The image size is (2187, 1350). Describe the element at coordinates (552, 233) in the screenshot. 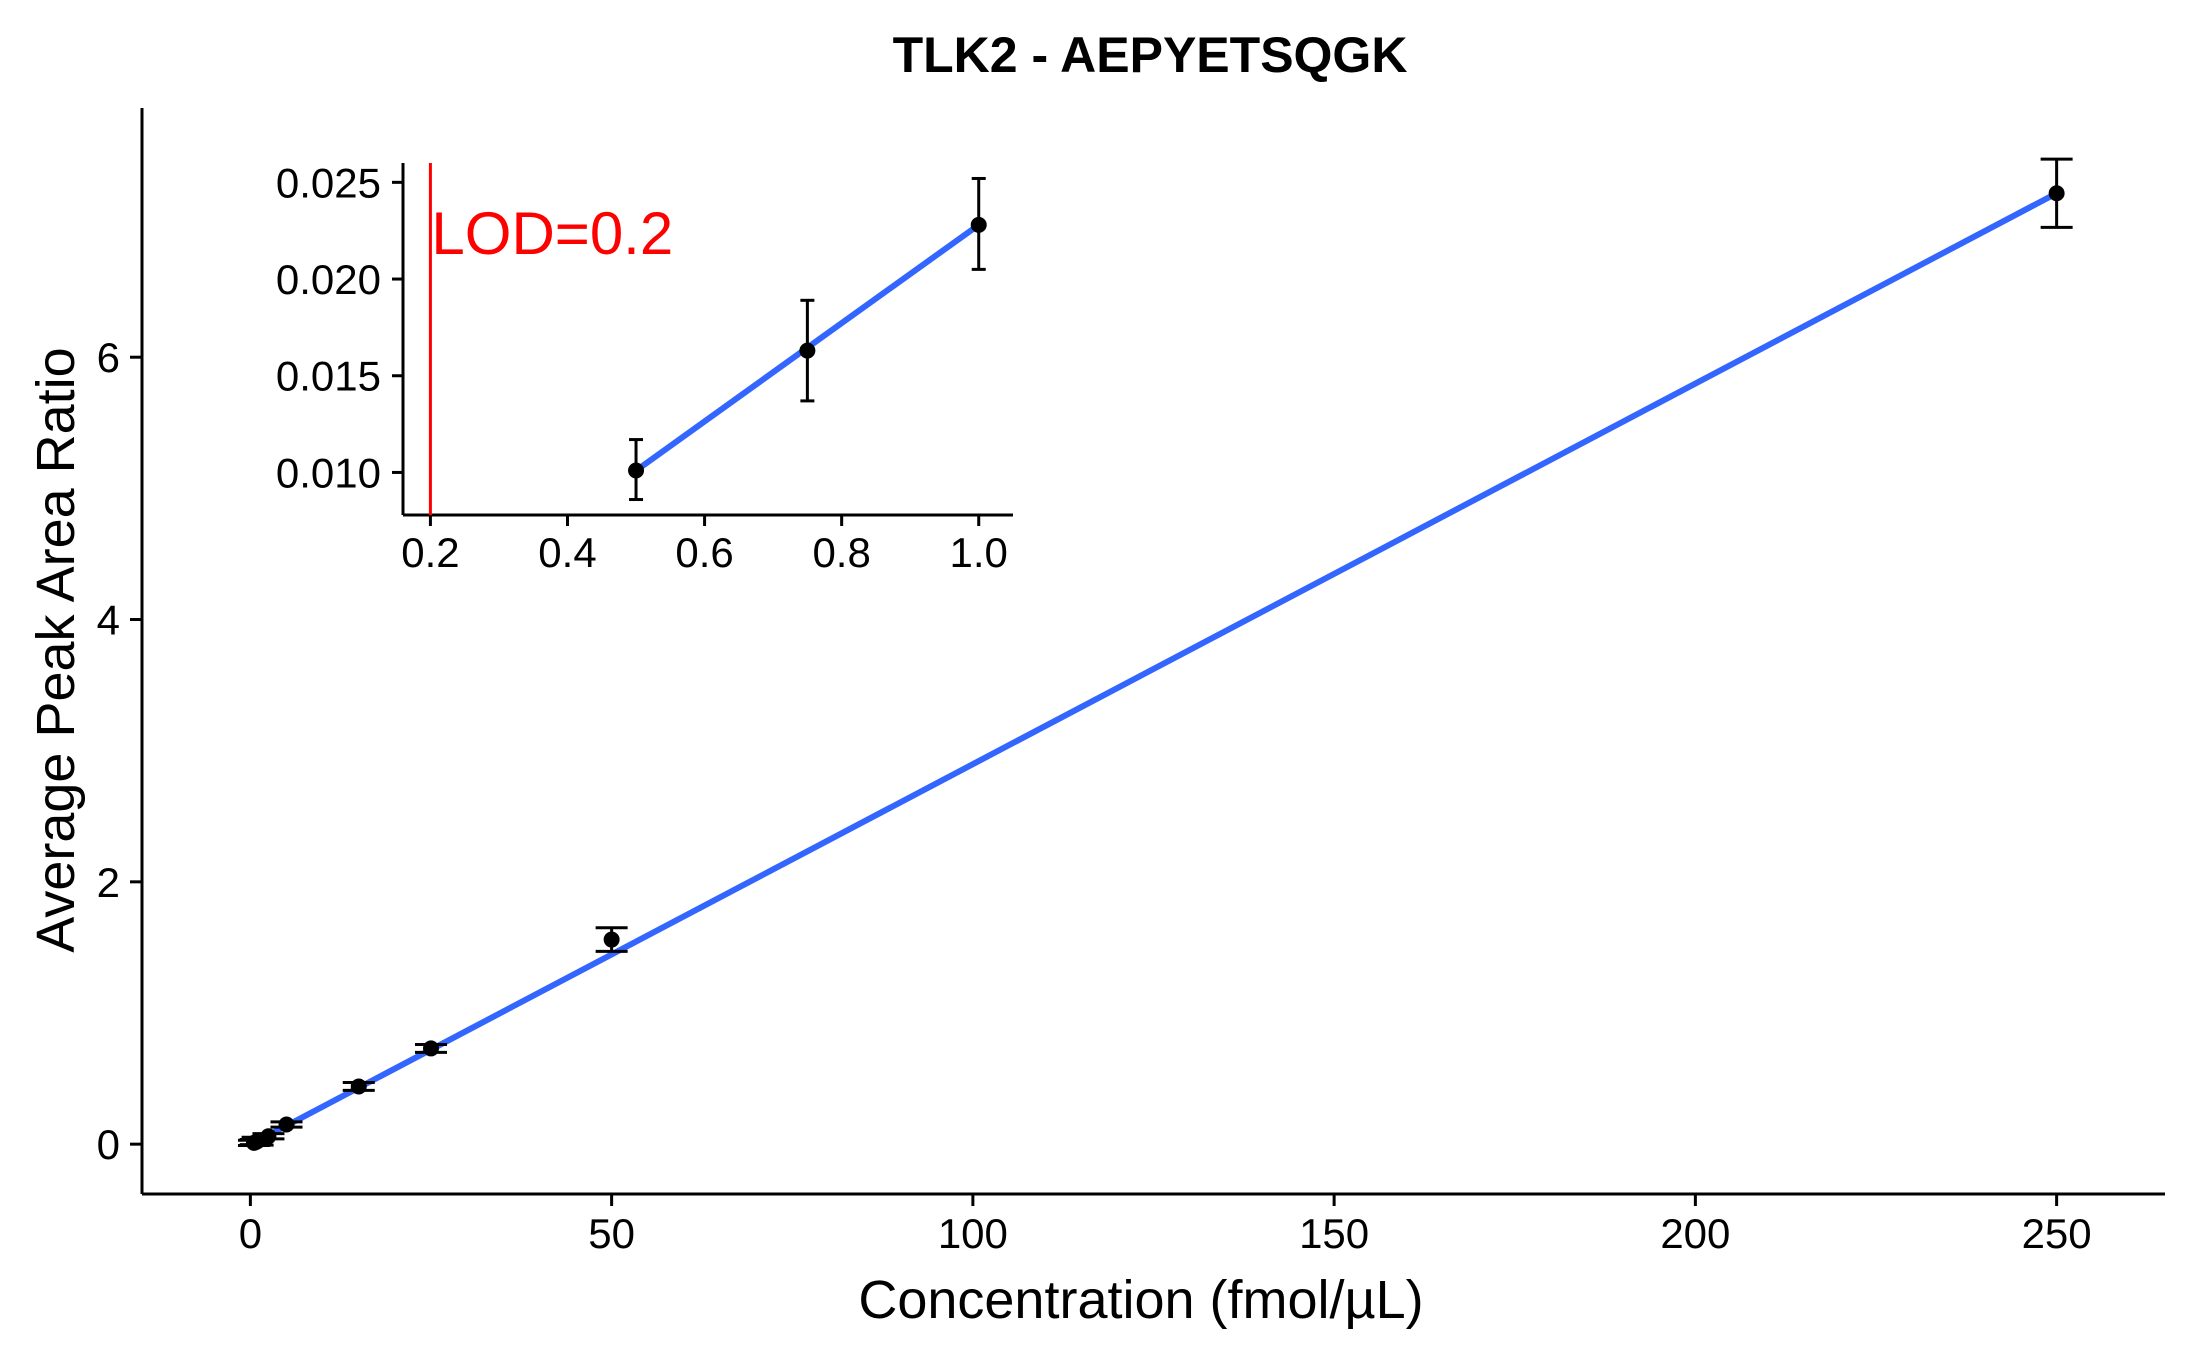

I see `lod-label: LOD=0.2` at that location.